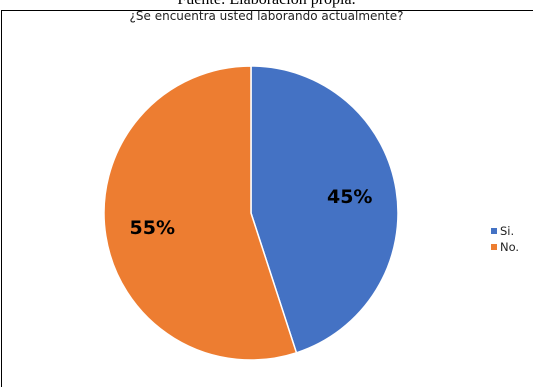 This screenshot has height=387, width=533. Describe the element at coordinates (349, 197) in the screenshot. I see `data-label-si: 45%` at that location.